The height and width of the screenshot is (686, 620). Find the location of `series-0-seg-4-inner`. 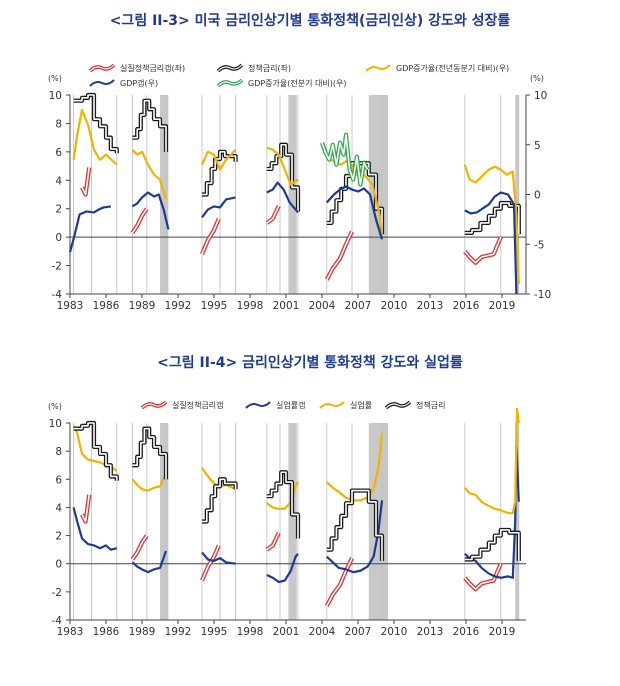

series-0-seg-4-inner is located at coordinates (339, 256).